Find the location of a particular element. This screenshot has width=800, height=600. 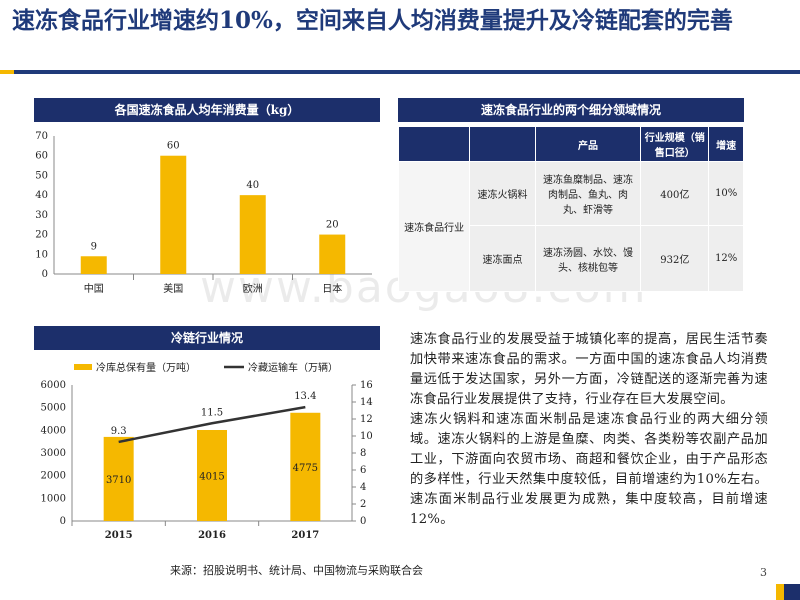

x-tick-label: 欧洲 is located at coordinates (253, 289).